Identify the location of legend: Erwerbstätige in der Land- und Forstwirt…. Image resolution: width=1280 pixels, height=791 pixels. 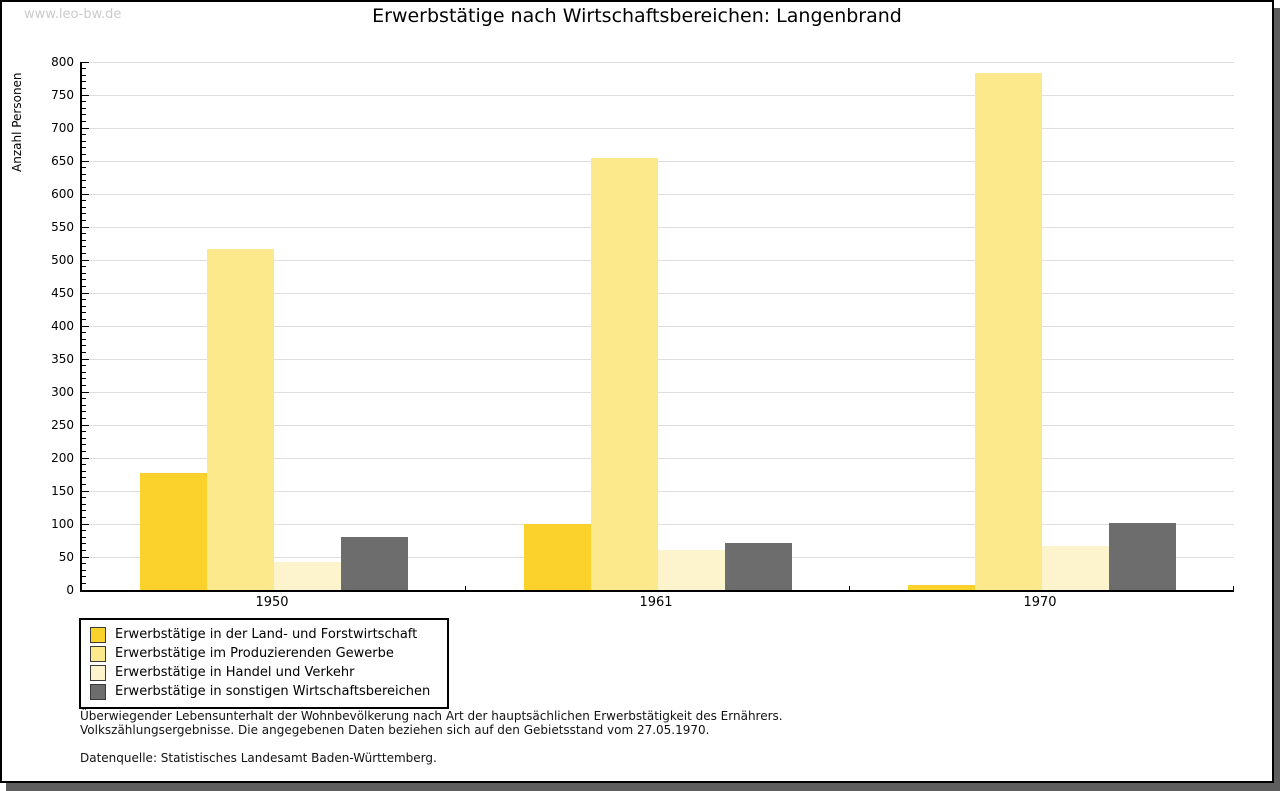
(264, 663).